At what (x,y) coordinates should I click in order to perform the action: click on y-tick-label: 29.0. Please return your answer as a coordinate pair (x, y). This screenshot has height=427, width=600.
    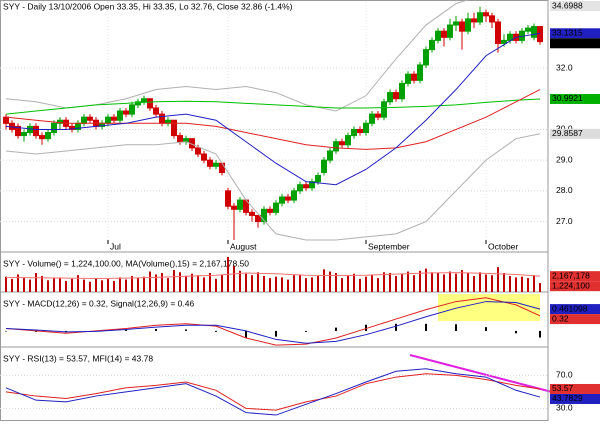
    Looking at the image, I should click on (564, 159).